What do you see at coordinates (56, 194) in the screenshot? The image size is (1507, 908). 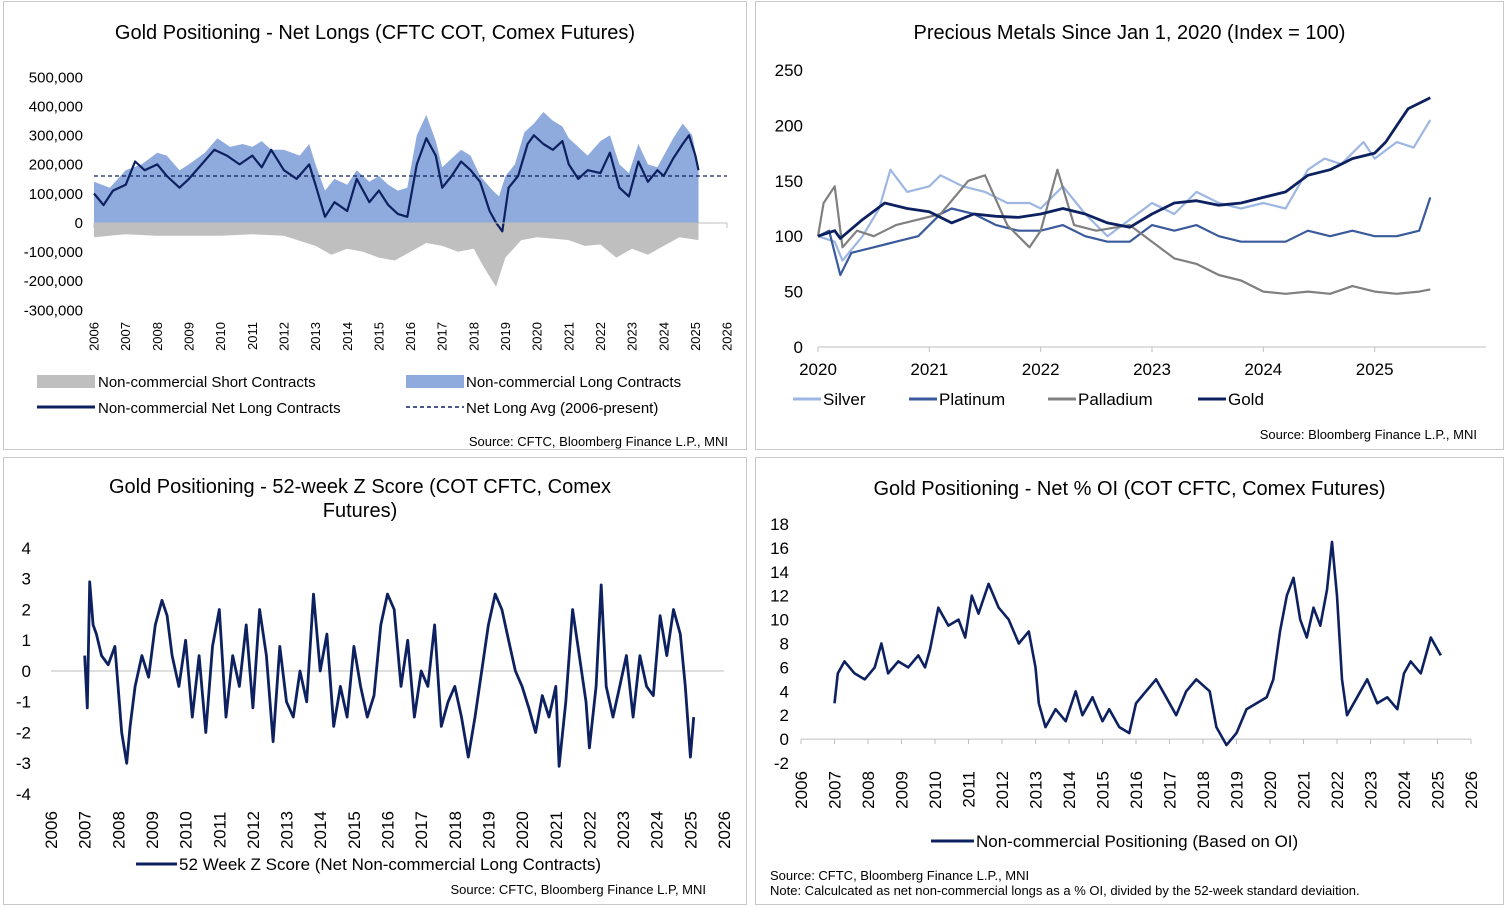 I see `net-longs-ytick-label: 100,000` at bounding box center [56, 194].